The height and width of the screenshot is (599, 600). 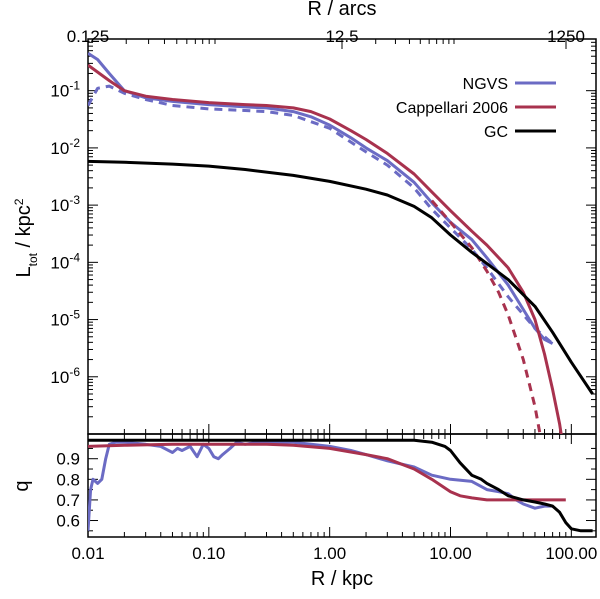 I want to click on y-tick-label: 10⁻⁶, so click(x=65, y=376).